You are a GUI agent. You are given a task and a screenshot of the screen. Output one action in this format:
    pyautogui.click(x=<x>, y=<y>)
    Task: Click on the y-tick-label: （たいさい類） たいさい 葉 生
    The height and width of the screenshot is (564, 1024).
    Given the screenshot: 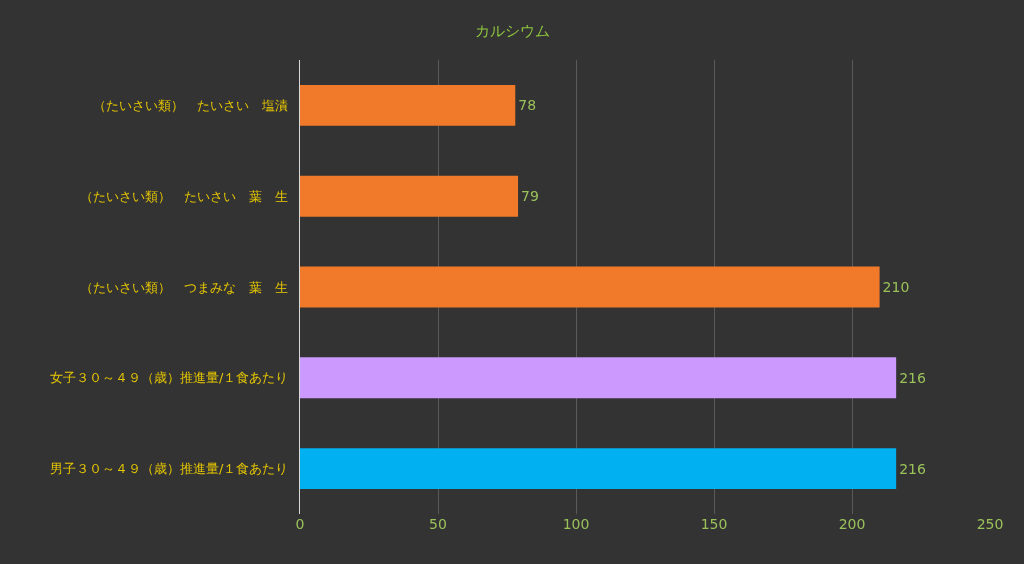 What is the action you would take?
    pyautogui.click(x=184, y=196)
    